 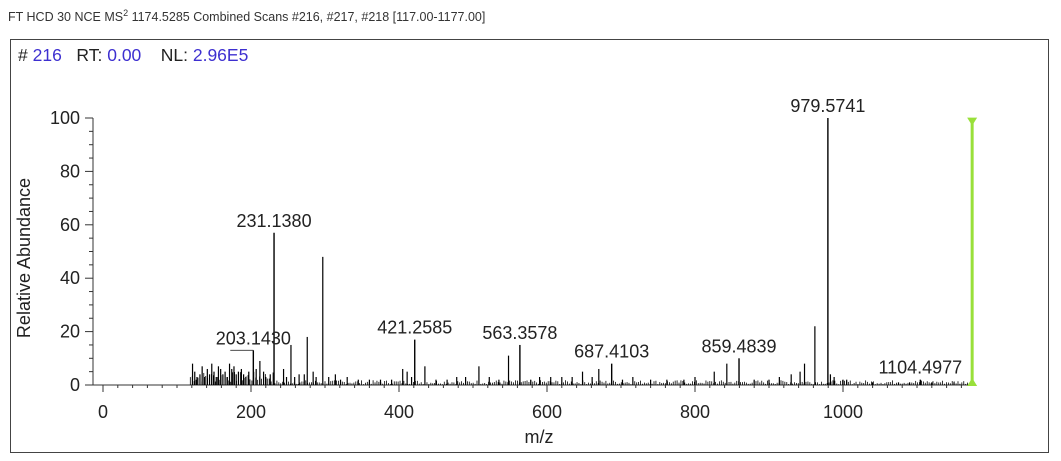 I want to click on x-tick-label: 600, so click(x=547, y=412).